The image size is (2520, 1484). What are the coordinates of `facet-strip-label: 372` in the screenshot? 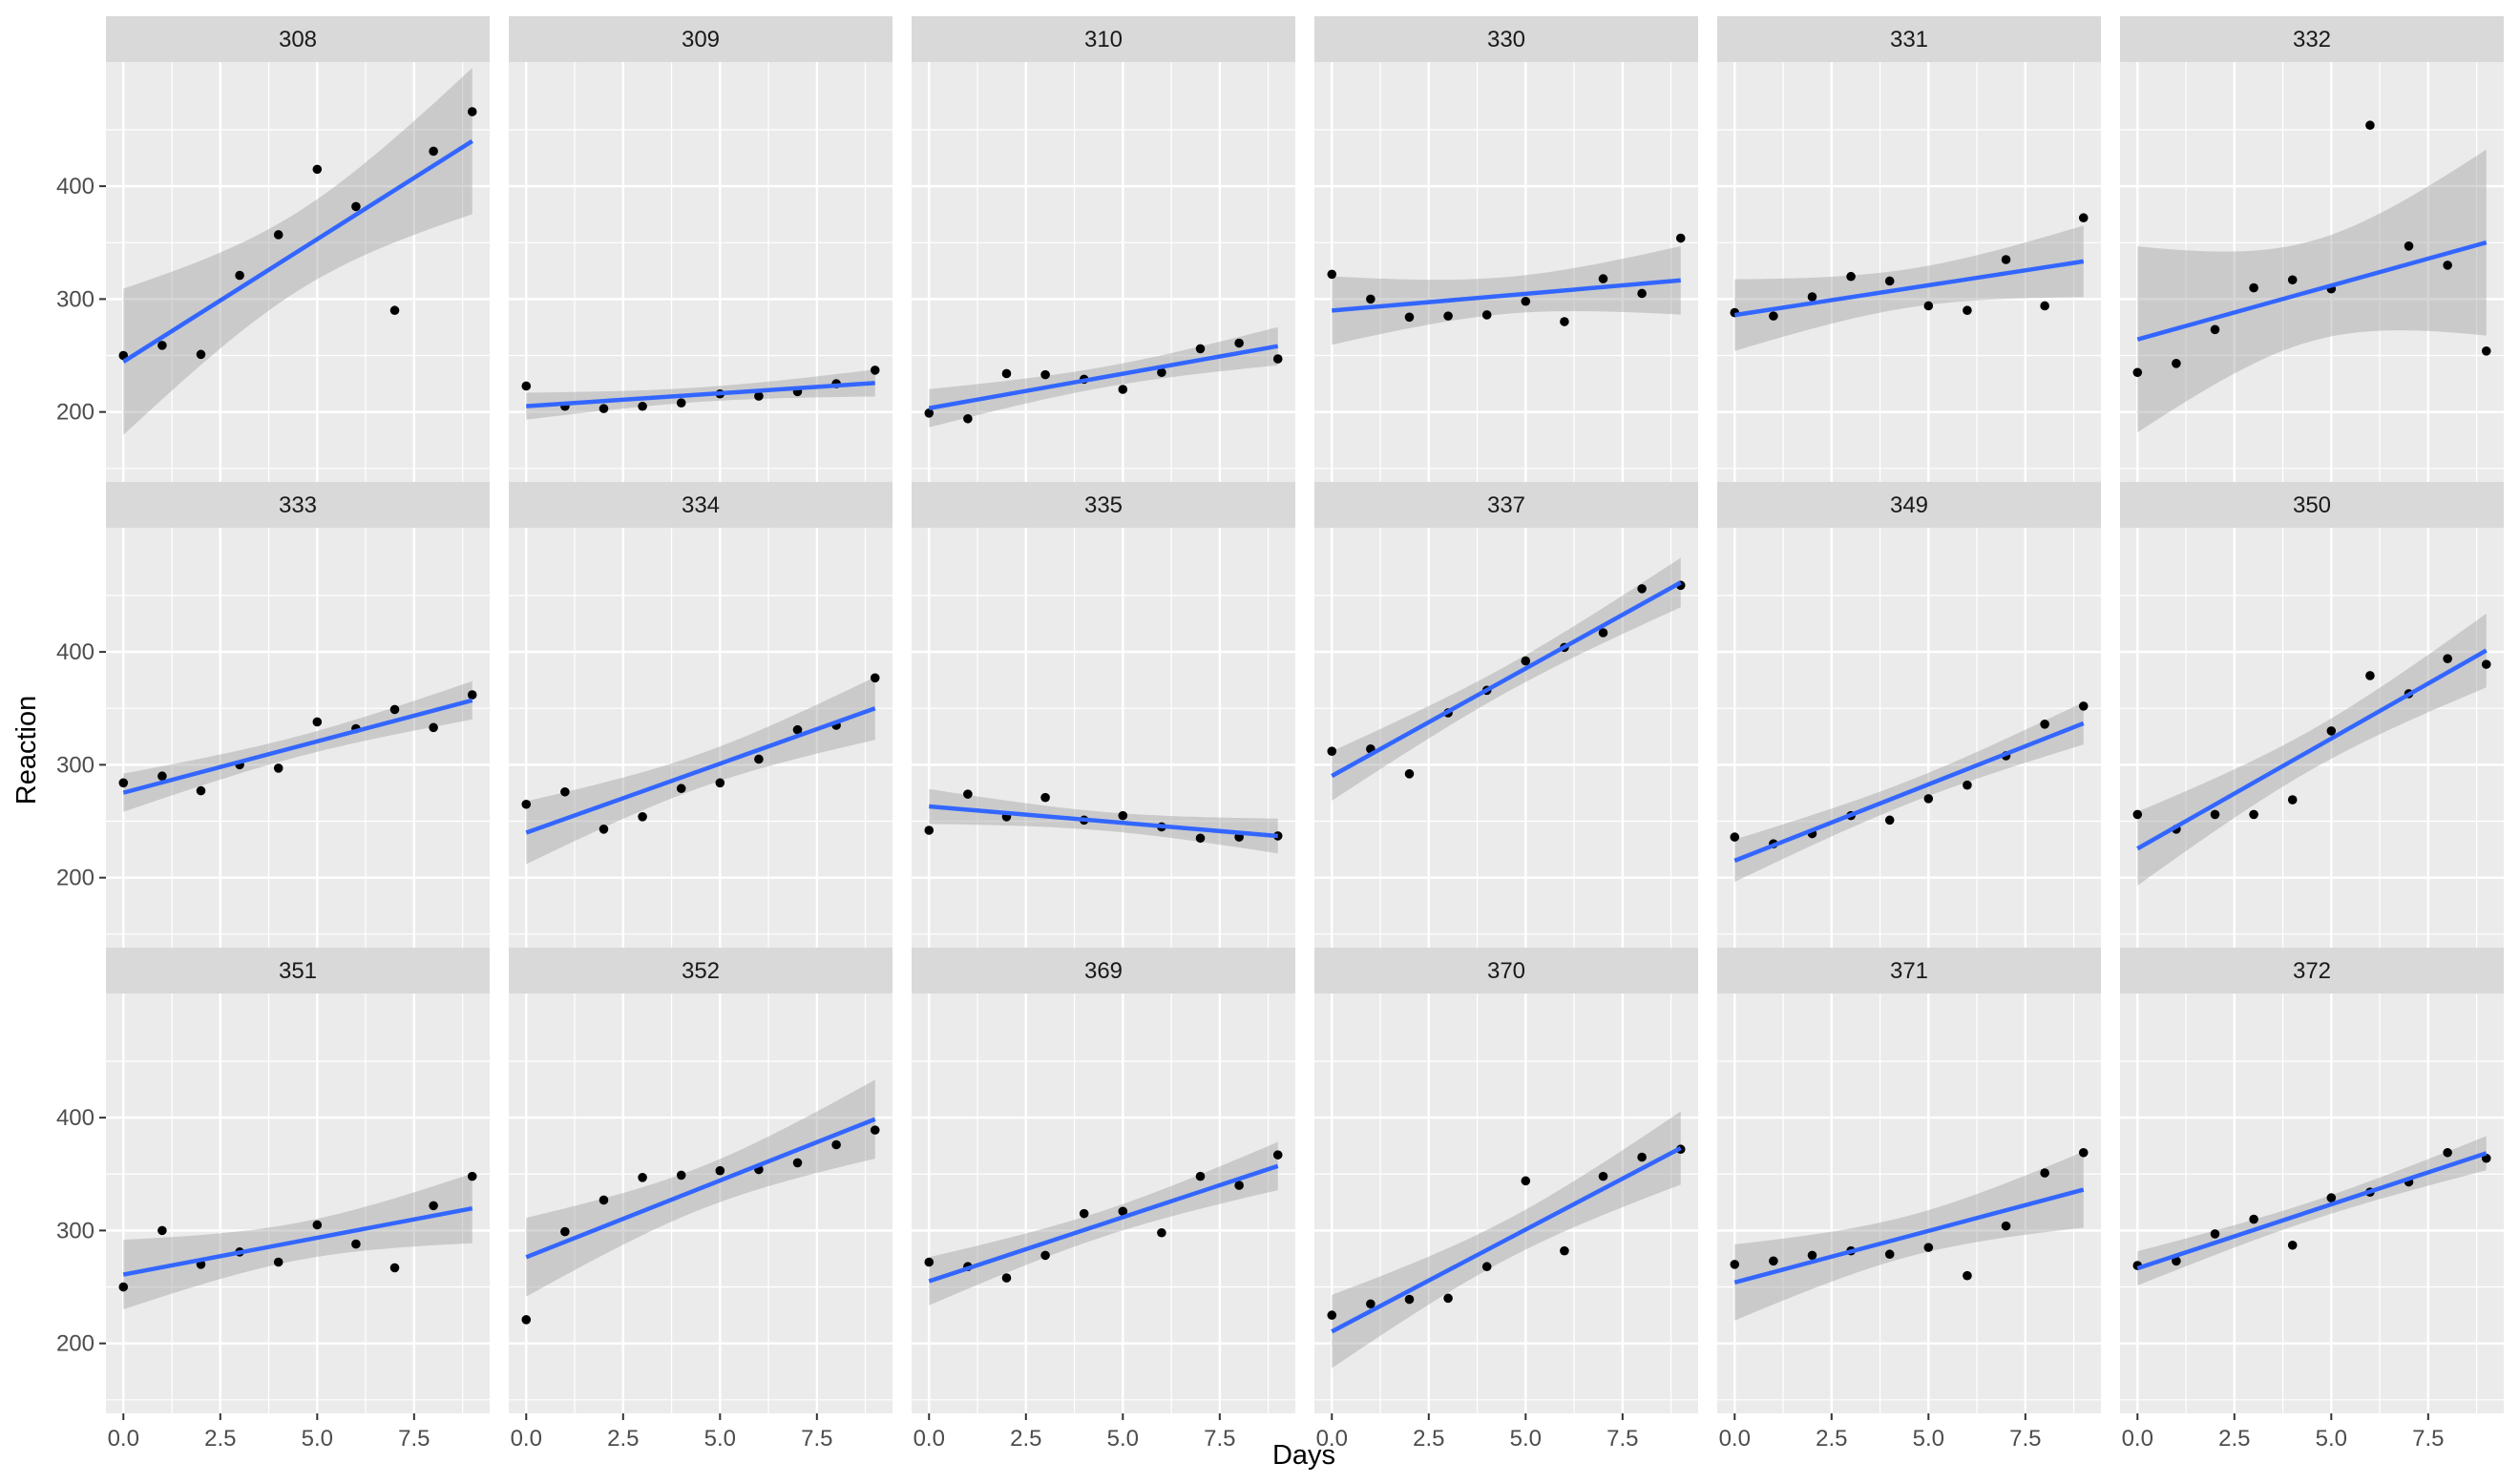 It's located at (2312, 971).